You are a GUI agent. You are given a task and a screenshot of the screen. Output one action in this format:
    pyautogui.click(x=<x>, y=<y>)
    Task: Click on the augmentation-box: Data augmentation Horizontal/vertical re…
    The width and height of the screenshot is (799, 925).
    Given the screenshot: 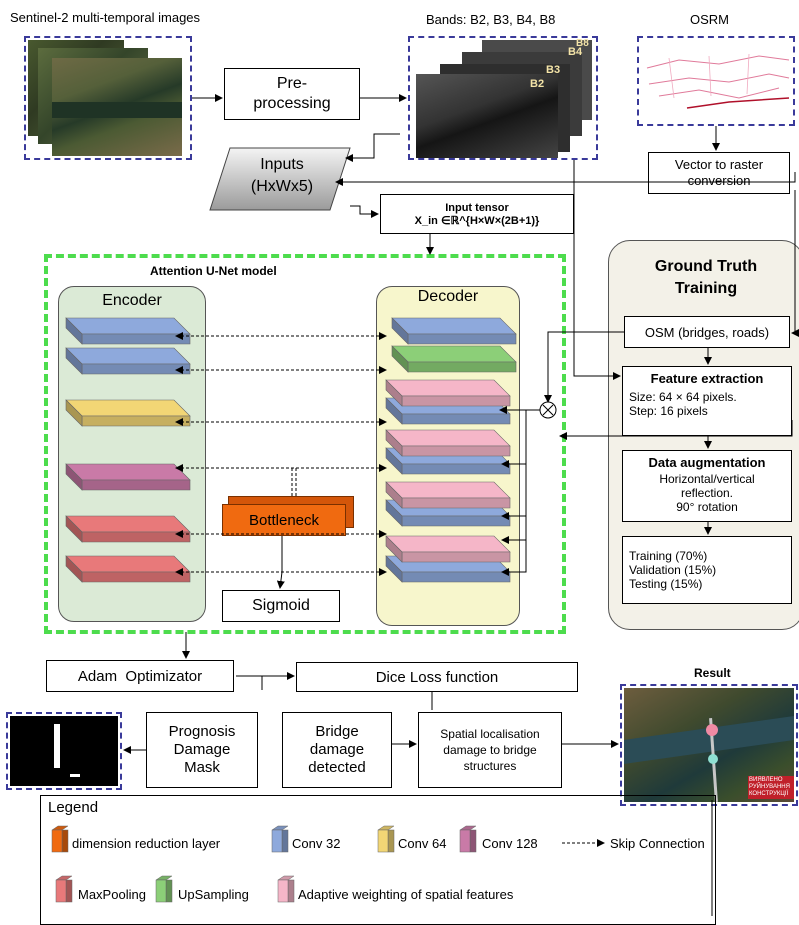 What is the action you would take?
    pyautogui.click(x=707, y=486)
    